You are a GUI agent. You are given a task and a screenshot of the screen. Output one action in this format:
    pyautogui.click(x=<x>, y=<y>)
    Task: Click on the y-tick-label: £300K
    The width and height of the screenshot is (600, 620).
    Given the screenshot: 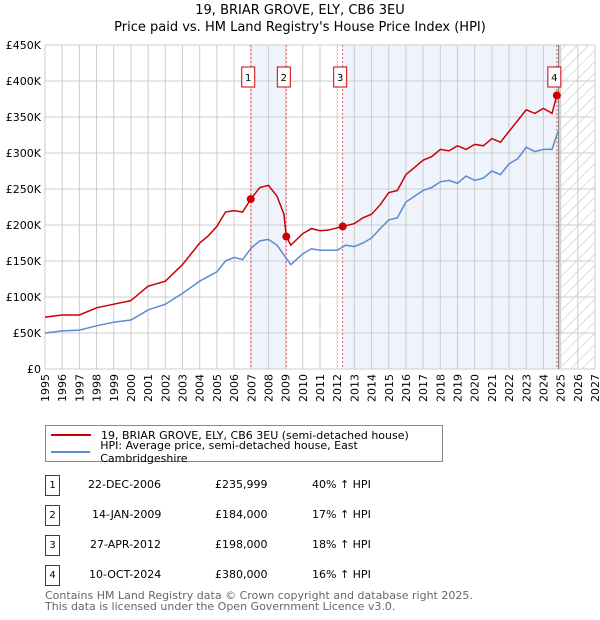 What is the action you would take?
    pyautogui.click(x=24, y=153)
    